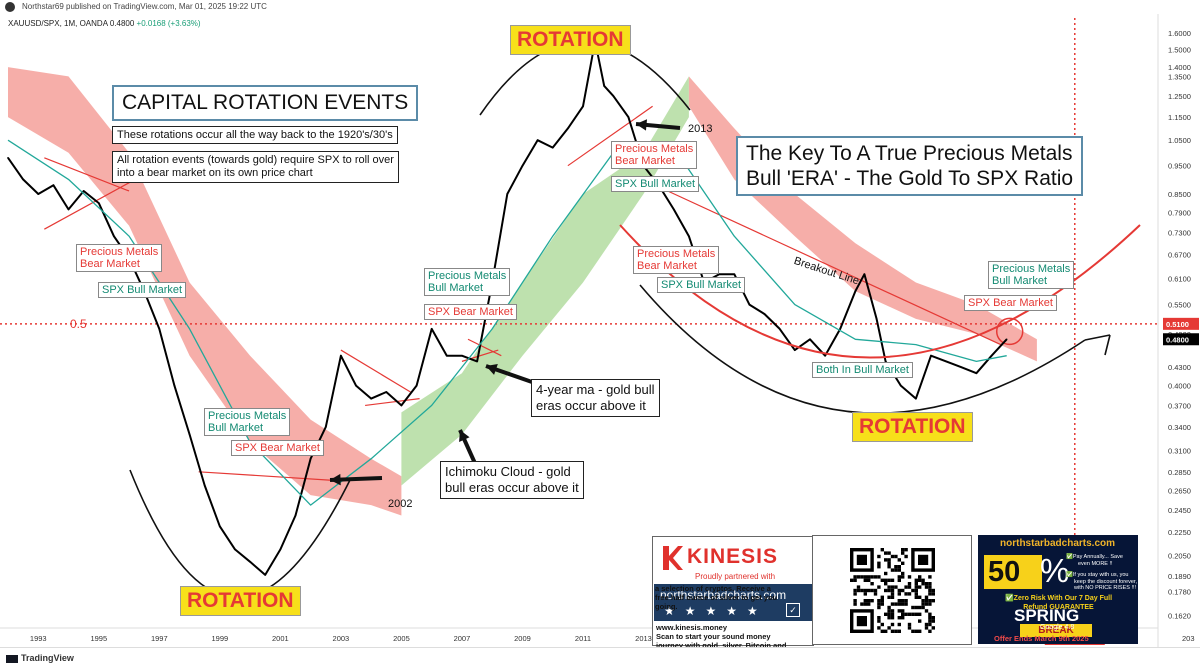 Image resolution: width=1200 pixels, height=668 pixels. I want to click on pm-bear-3-line1: Precious Metals, so click(676, 254).